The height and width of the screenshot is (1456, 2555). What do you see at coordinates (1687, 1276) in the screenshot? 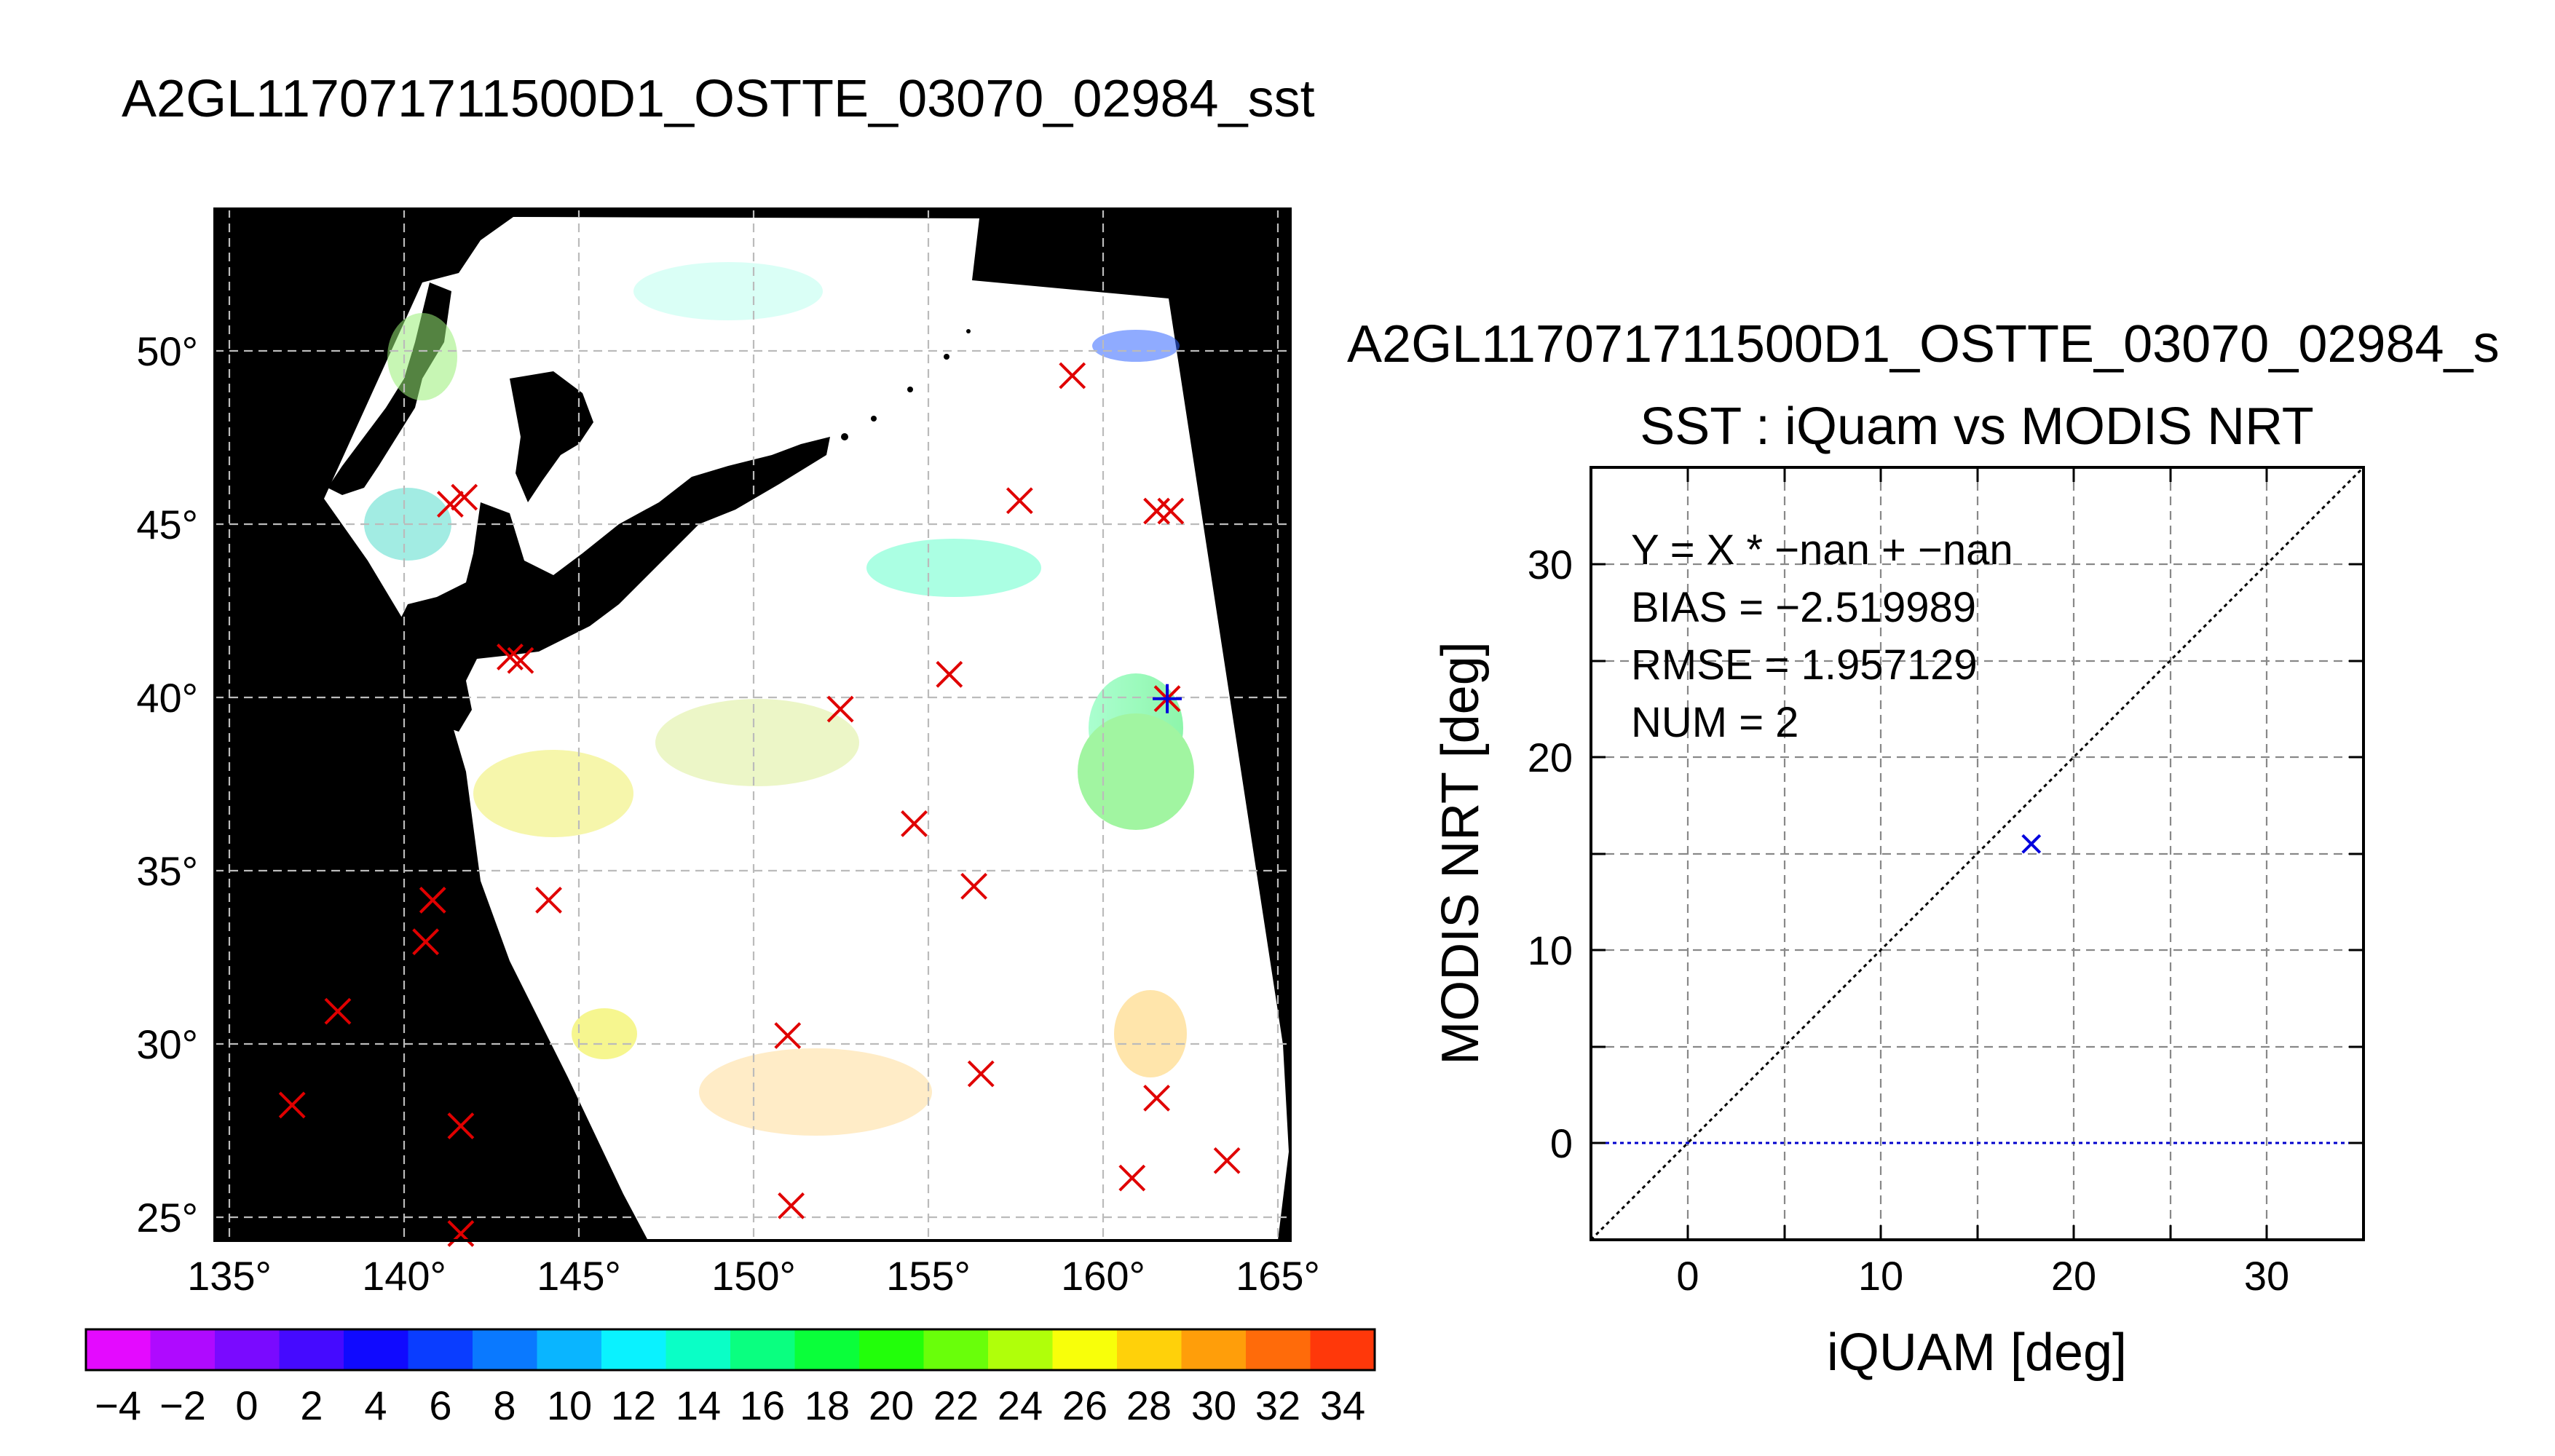
I see `scatter-x-tick-label: 0` at bounding box center [1687, 1276].